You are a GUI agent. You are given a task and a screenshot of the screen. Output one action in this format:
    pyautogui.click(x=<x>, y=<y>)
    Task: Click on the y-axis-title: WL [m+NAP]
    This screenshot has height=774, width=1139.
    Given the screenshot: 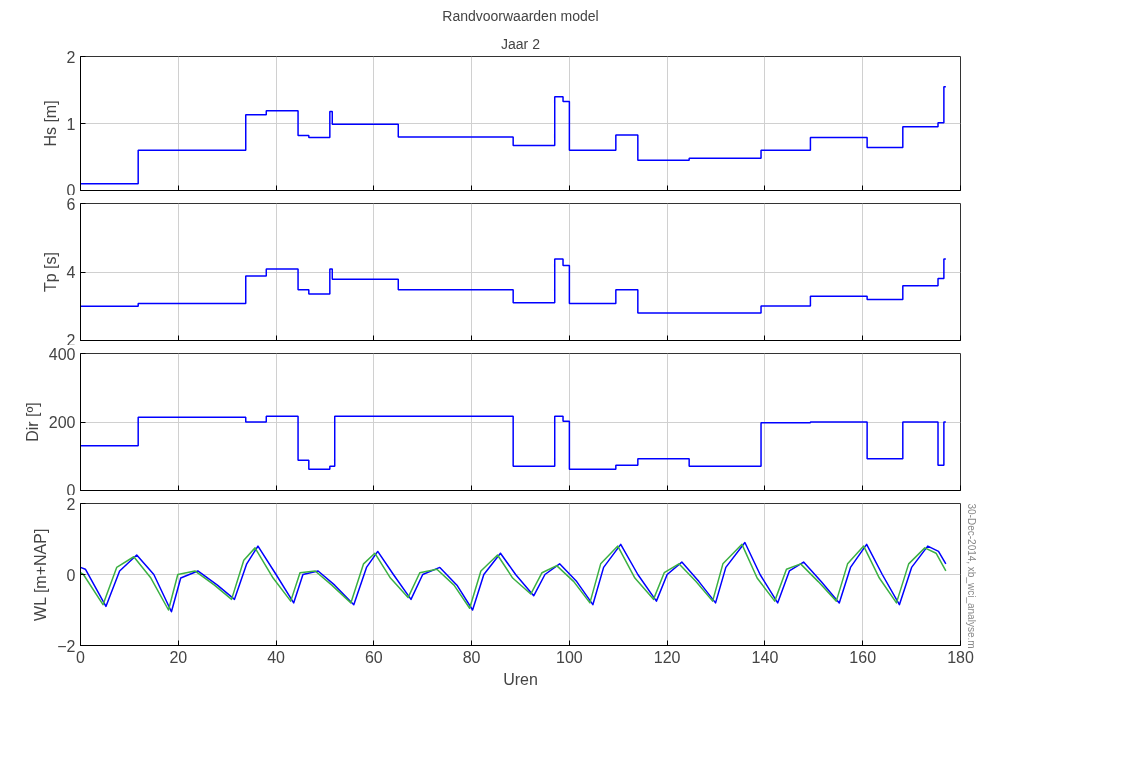 What is the action you would take?
    pyautogui.click(x=41, y=574)
    